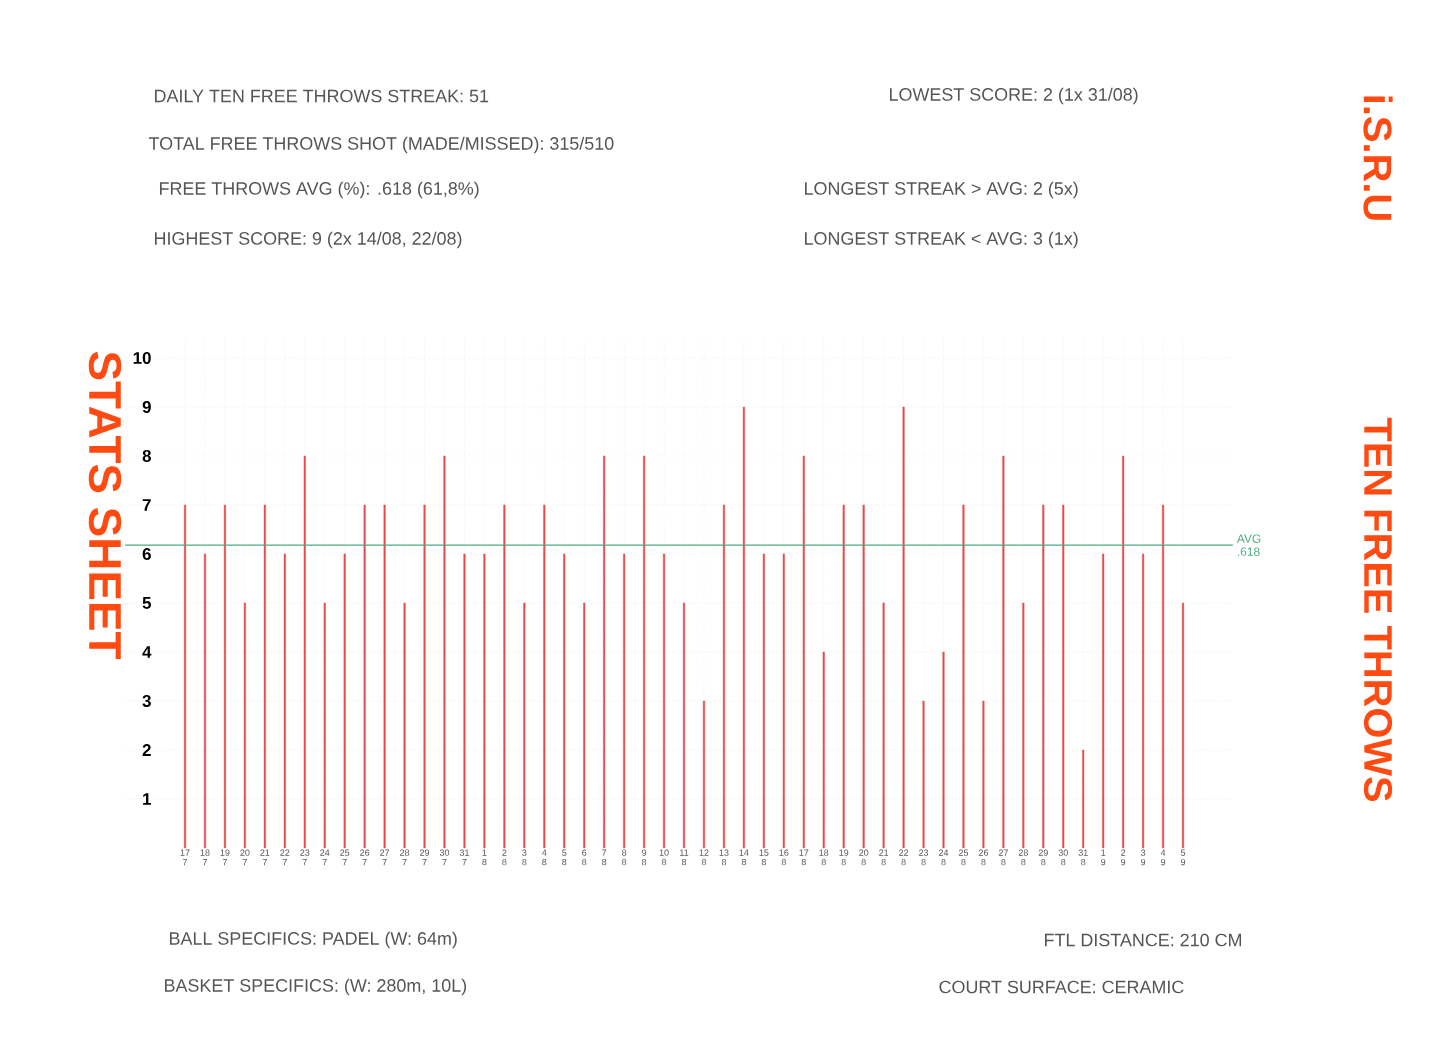  Describe the element at coordinates (564, 857) in the screenshot. I see `x-tick-label: 5 8` at that location.